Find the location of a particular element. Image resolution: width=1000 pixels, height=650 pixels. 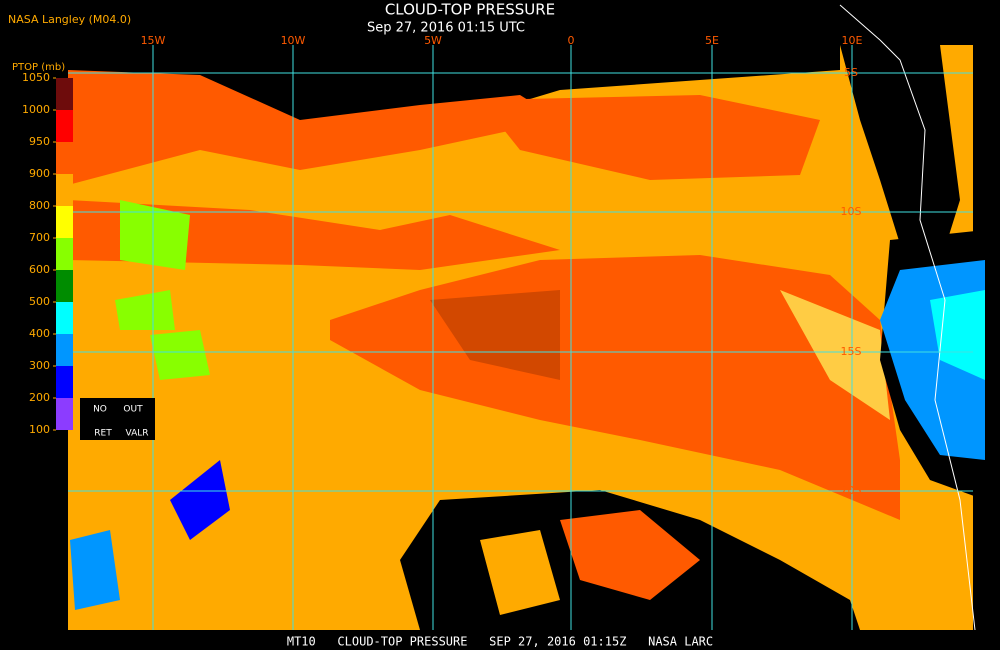

colorbar-tick-label: 300 is located at coordinates (39, 365).